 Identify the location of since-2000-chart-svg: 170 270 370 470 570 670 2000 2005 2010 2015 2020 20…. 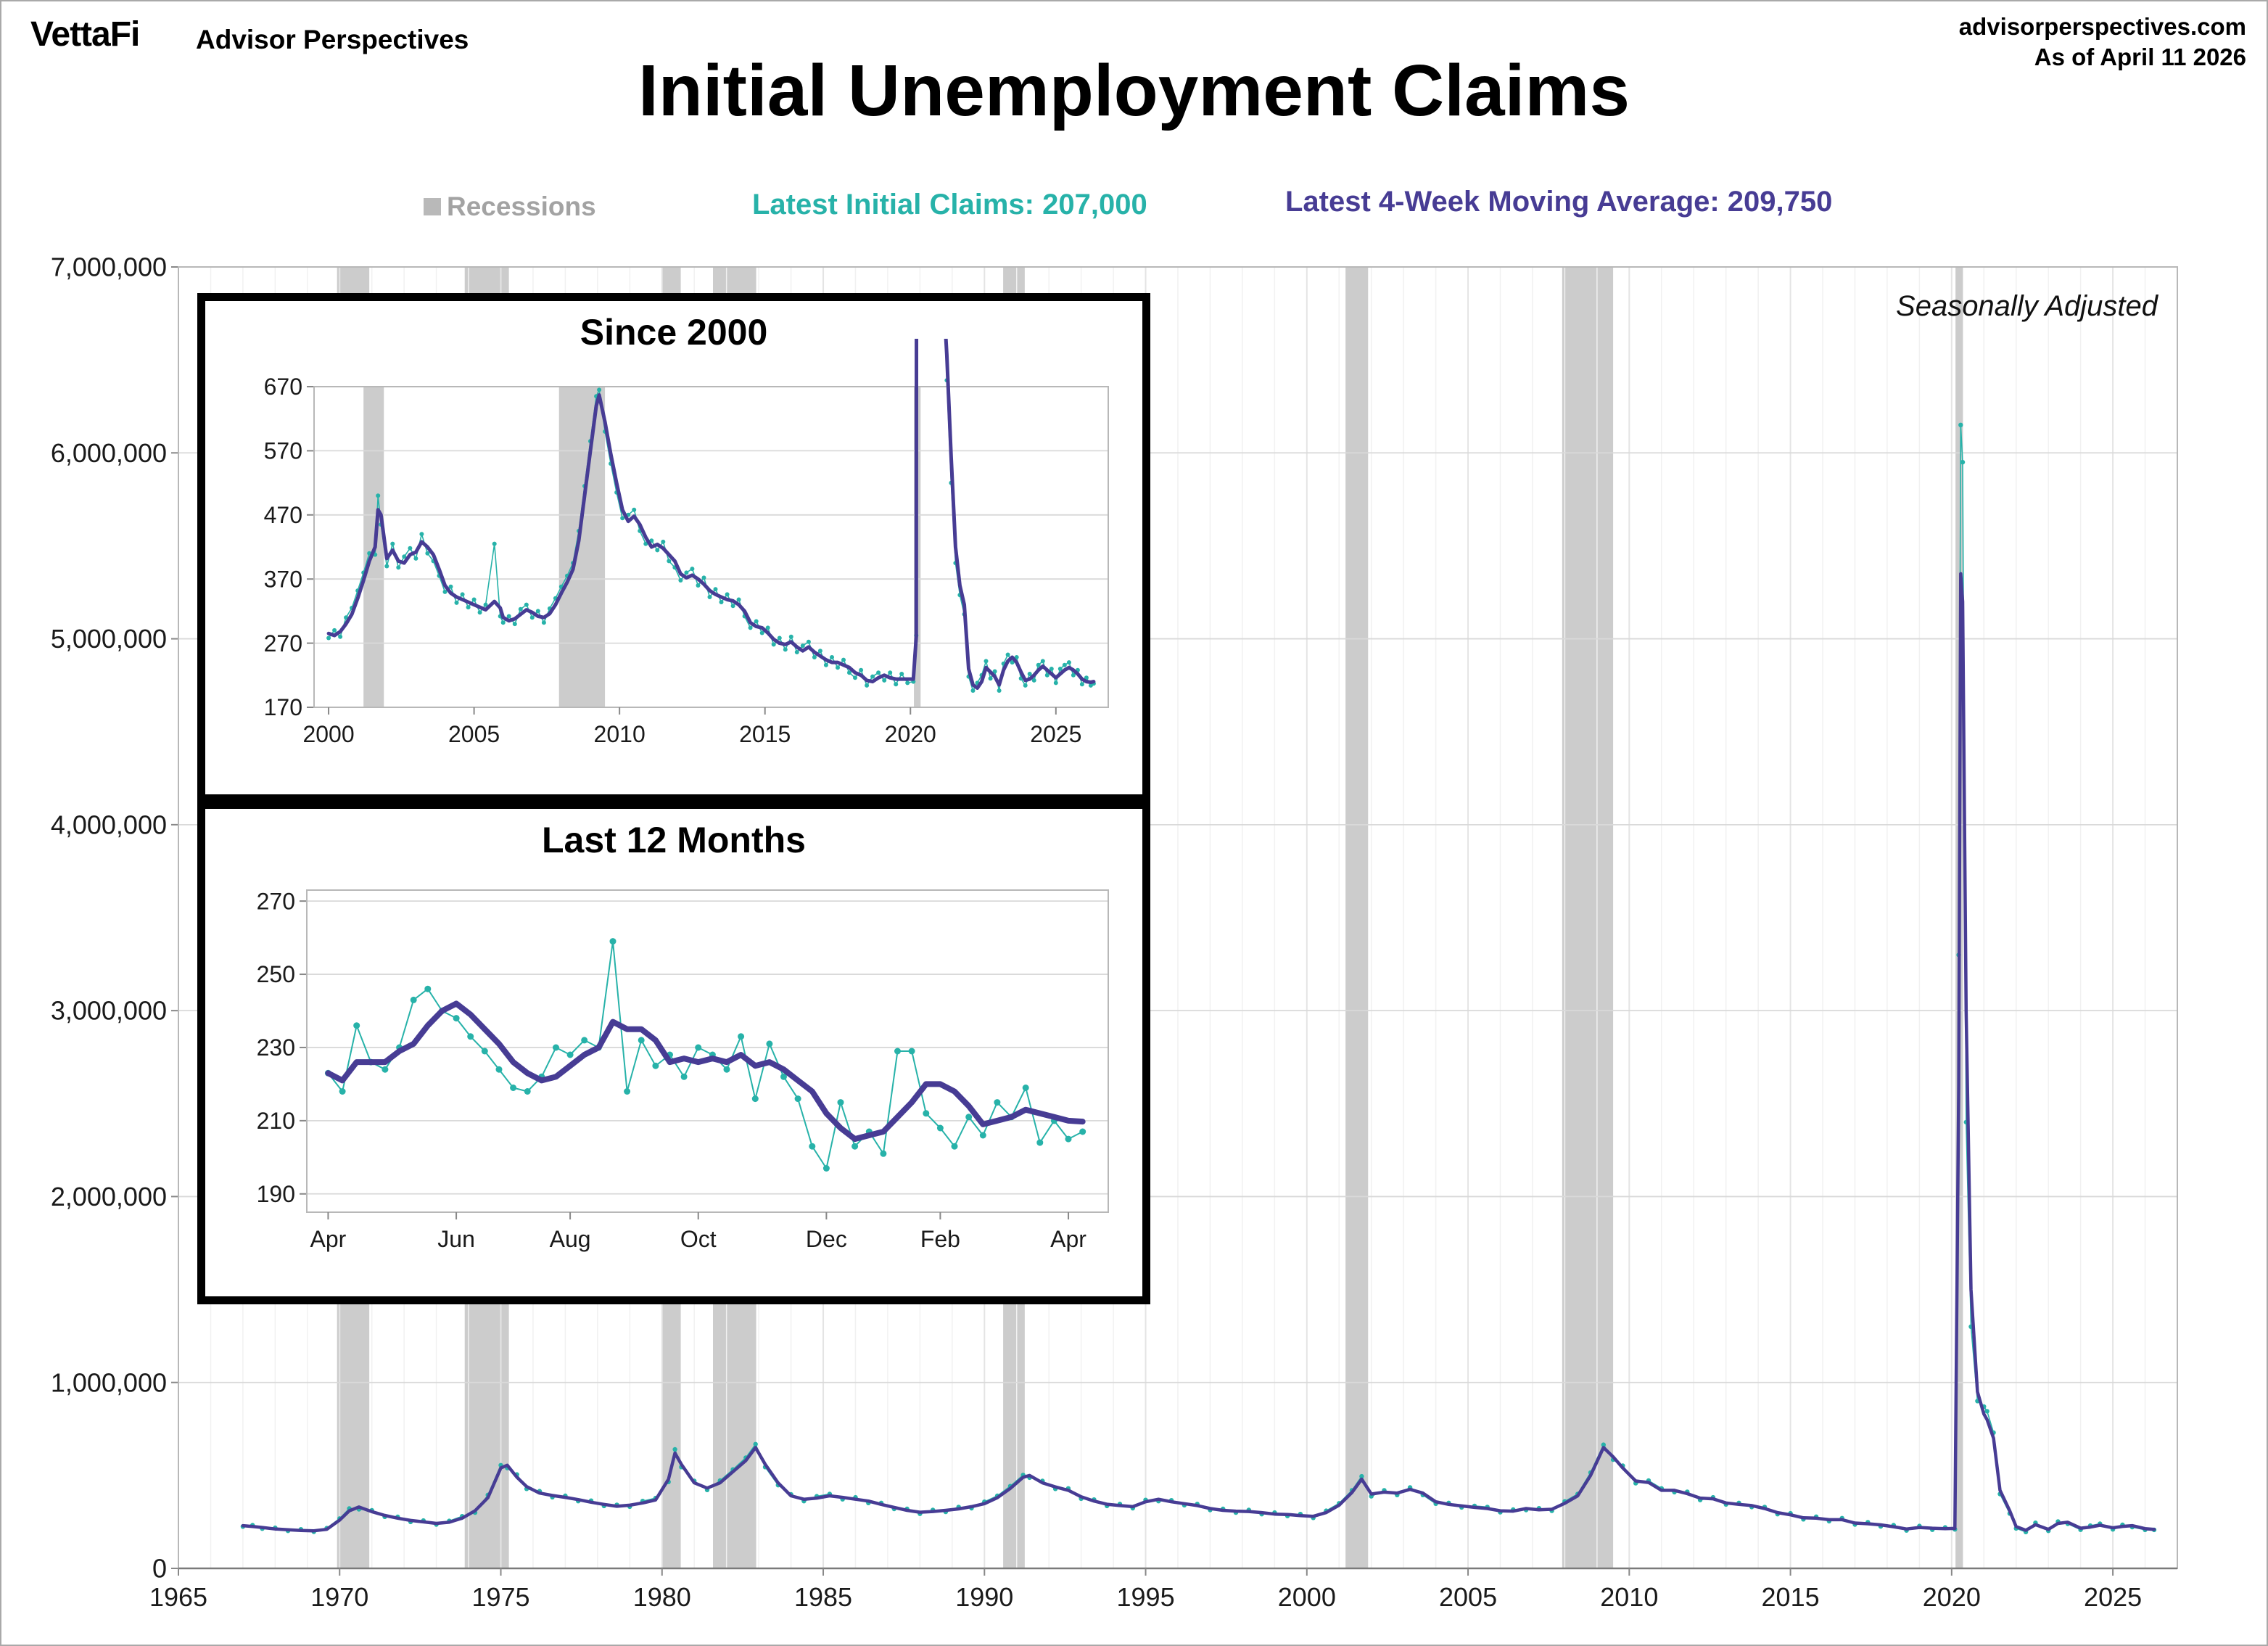
(686, 543).